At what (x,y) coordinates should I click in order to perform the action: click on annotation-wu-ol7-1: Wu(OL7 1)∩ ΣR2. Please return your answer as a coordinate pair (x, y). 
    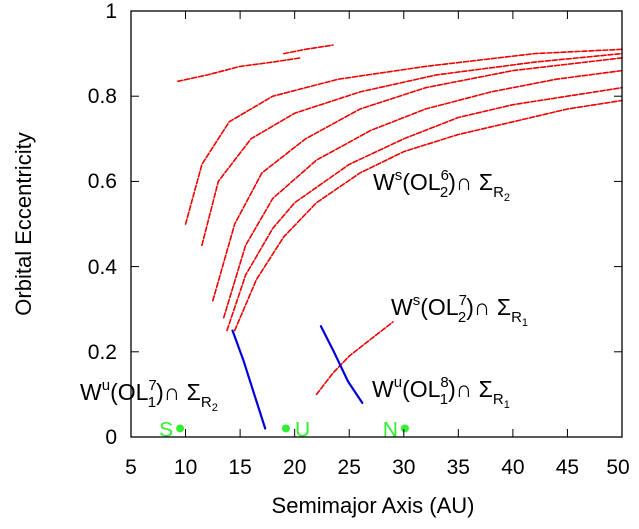
    Looking at the image, I should click on (149, 395).